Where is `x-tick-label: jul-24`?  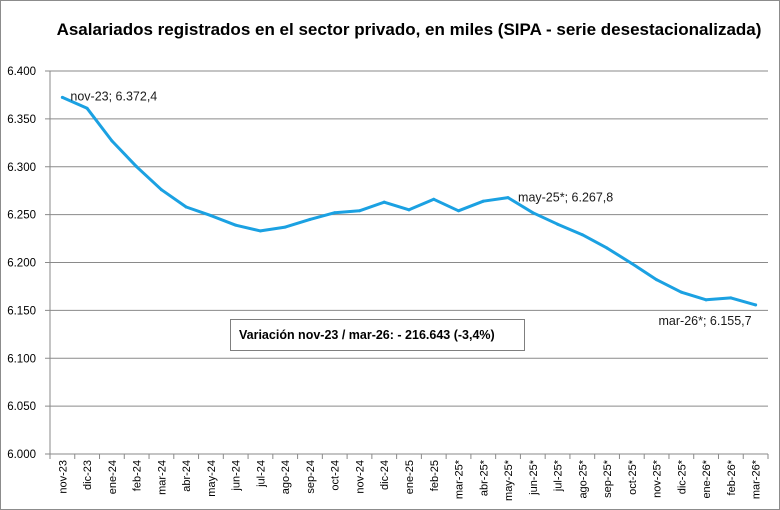 x-tick-label: jul-24 is located at coordinates (261, 474).